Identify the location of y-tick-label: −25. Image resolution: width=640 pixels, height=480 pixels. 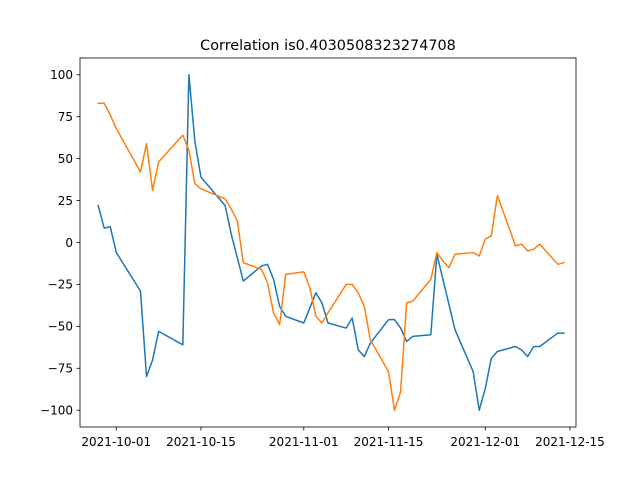
(60, 285).